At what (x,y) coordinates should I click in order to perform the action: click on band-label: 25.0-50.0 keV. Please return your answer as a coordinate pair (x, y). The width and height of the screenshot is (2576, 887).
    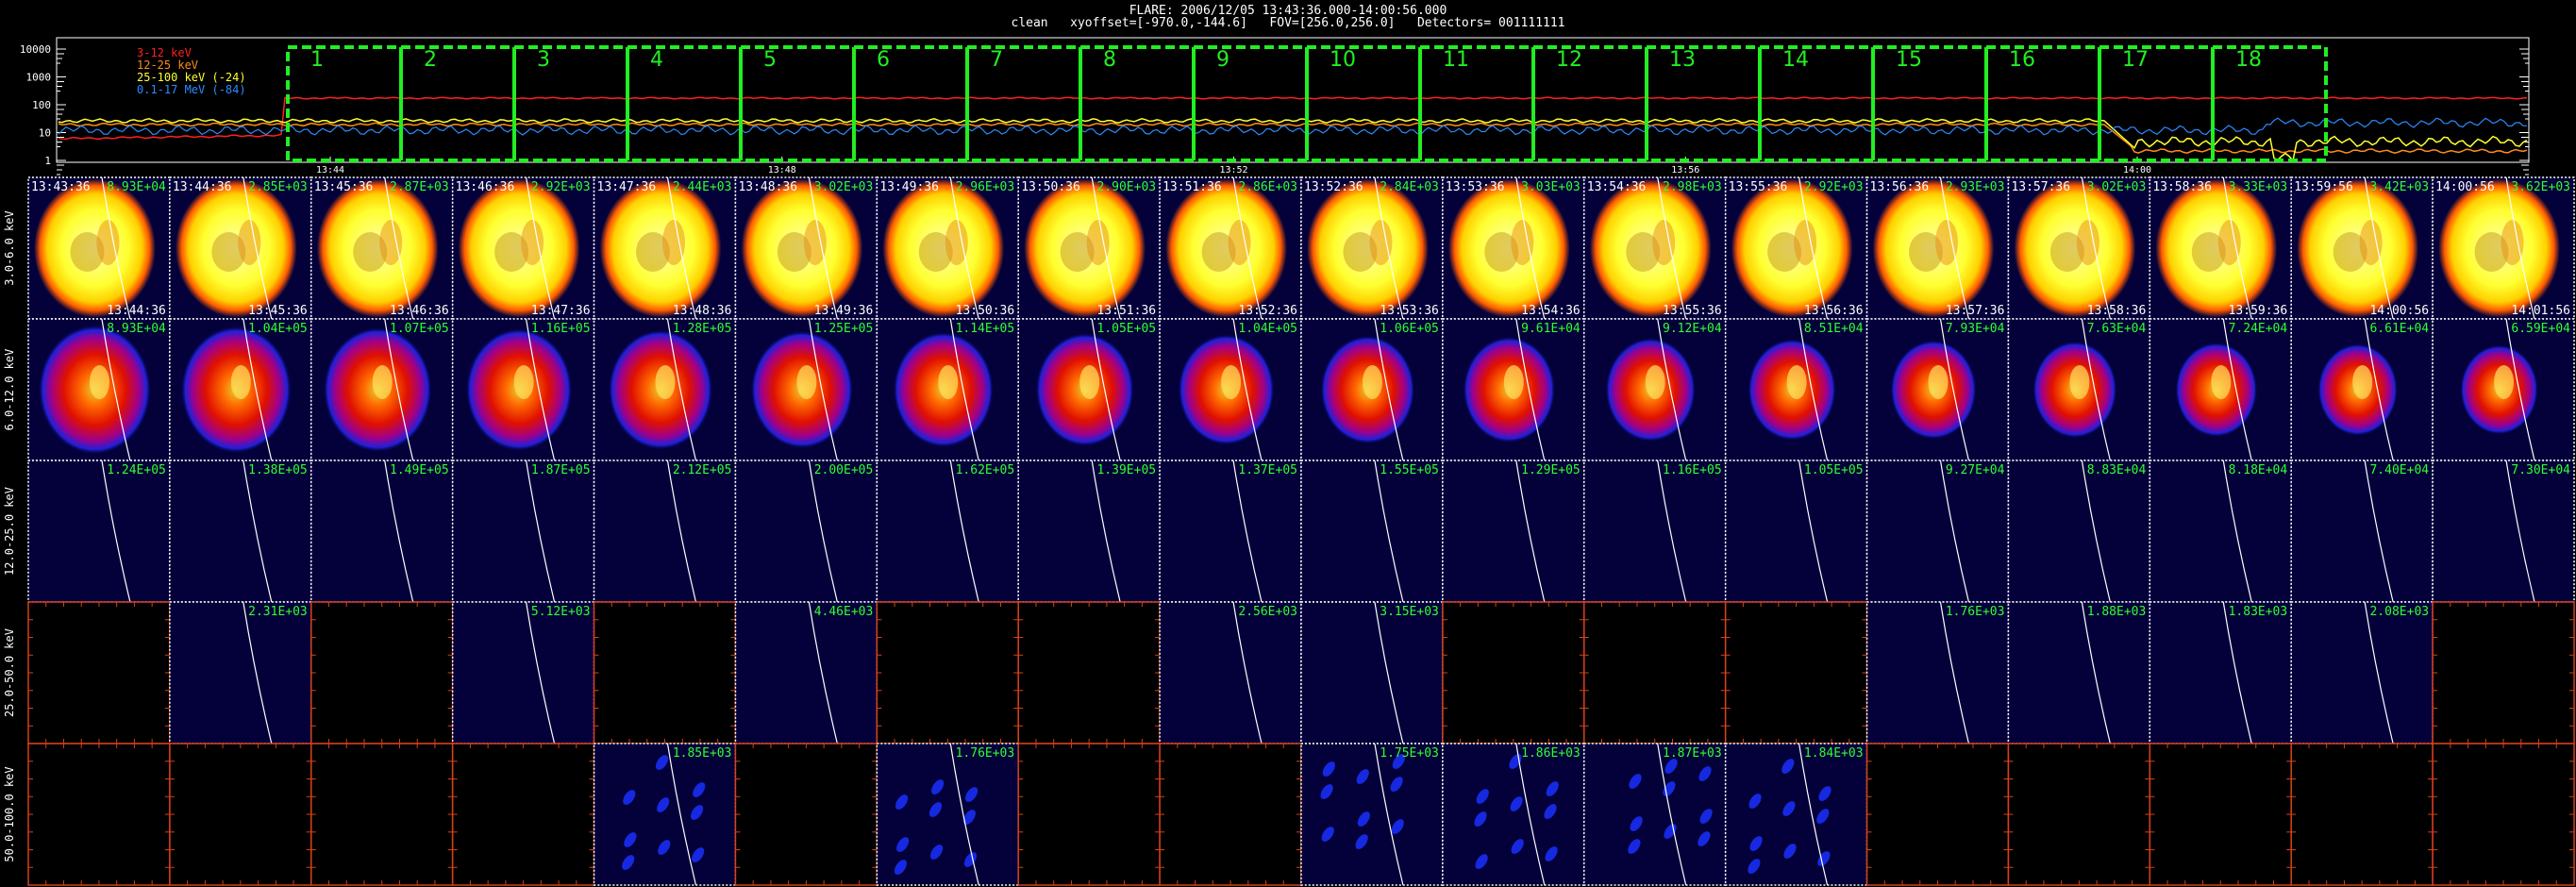
    Looking at the image, I should click on (9, 672).